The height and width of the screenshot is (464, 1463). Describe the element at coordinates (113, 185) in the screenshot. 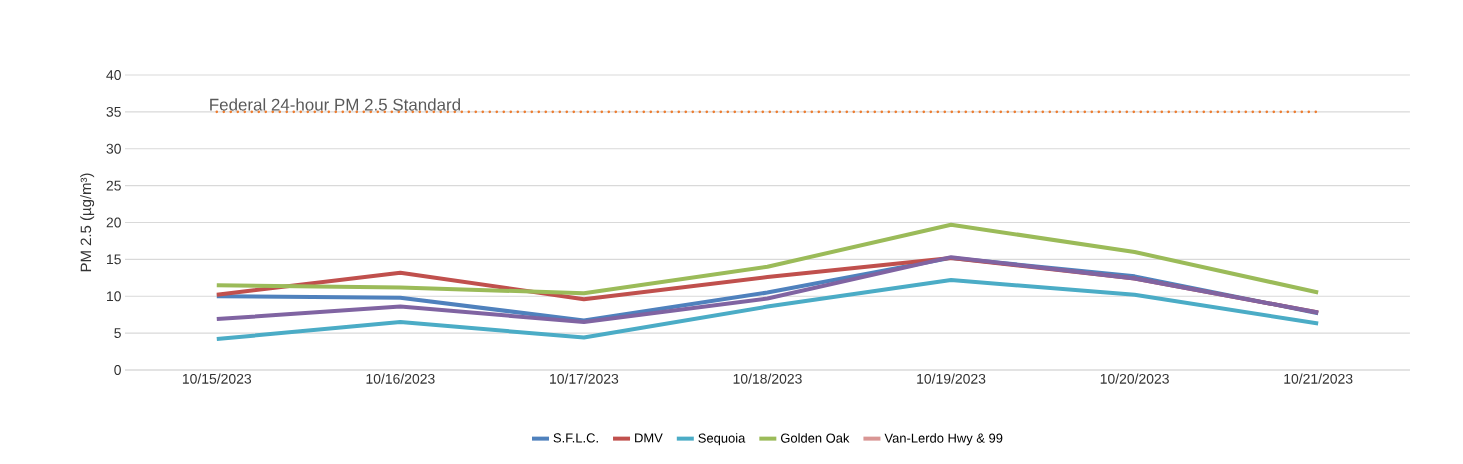

I see `y-tick-label: 25` at that location.